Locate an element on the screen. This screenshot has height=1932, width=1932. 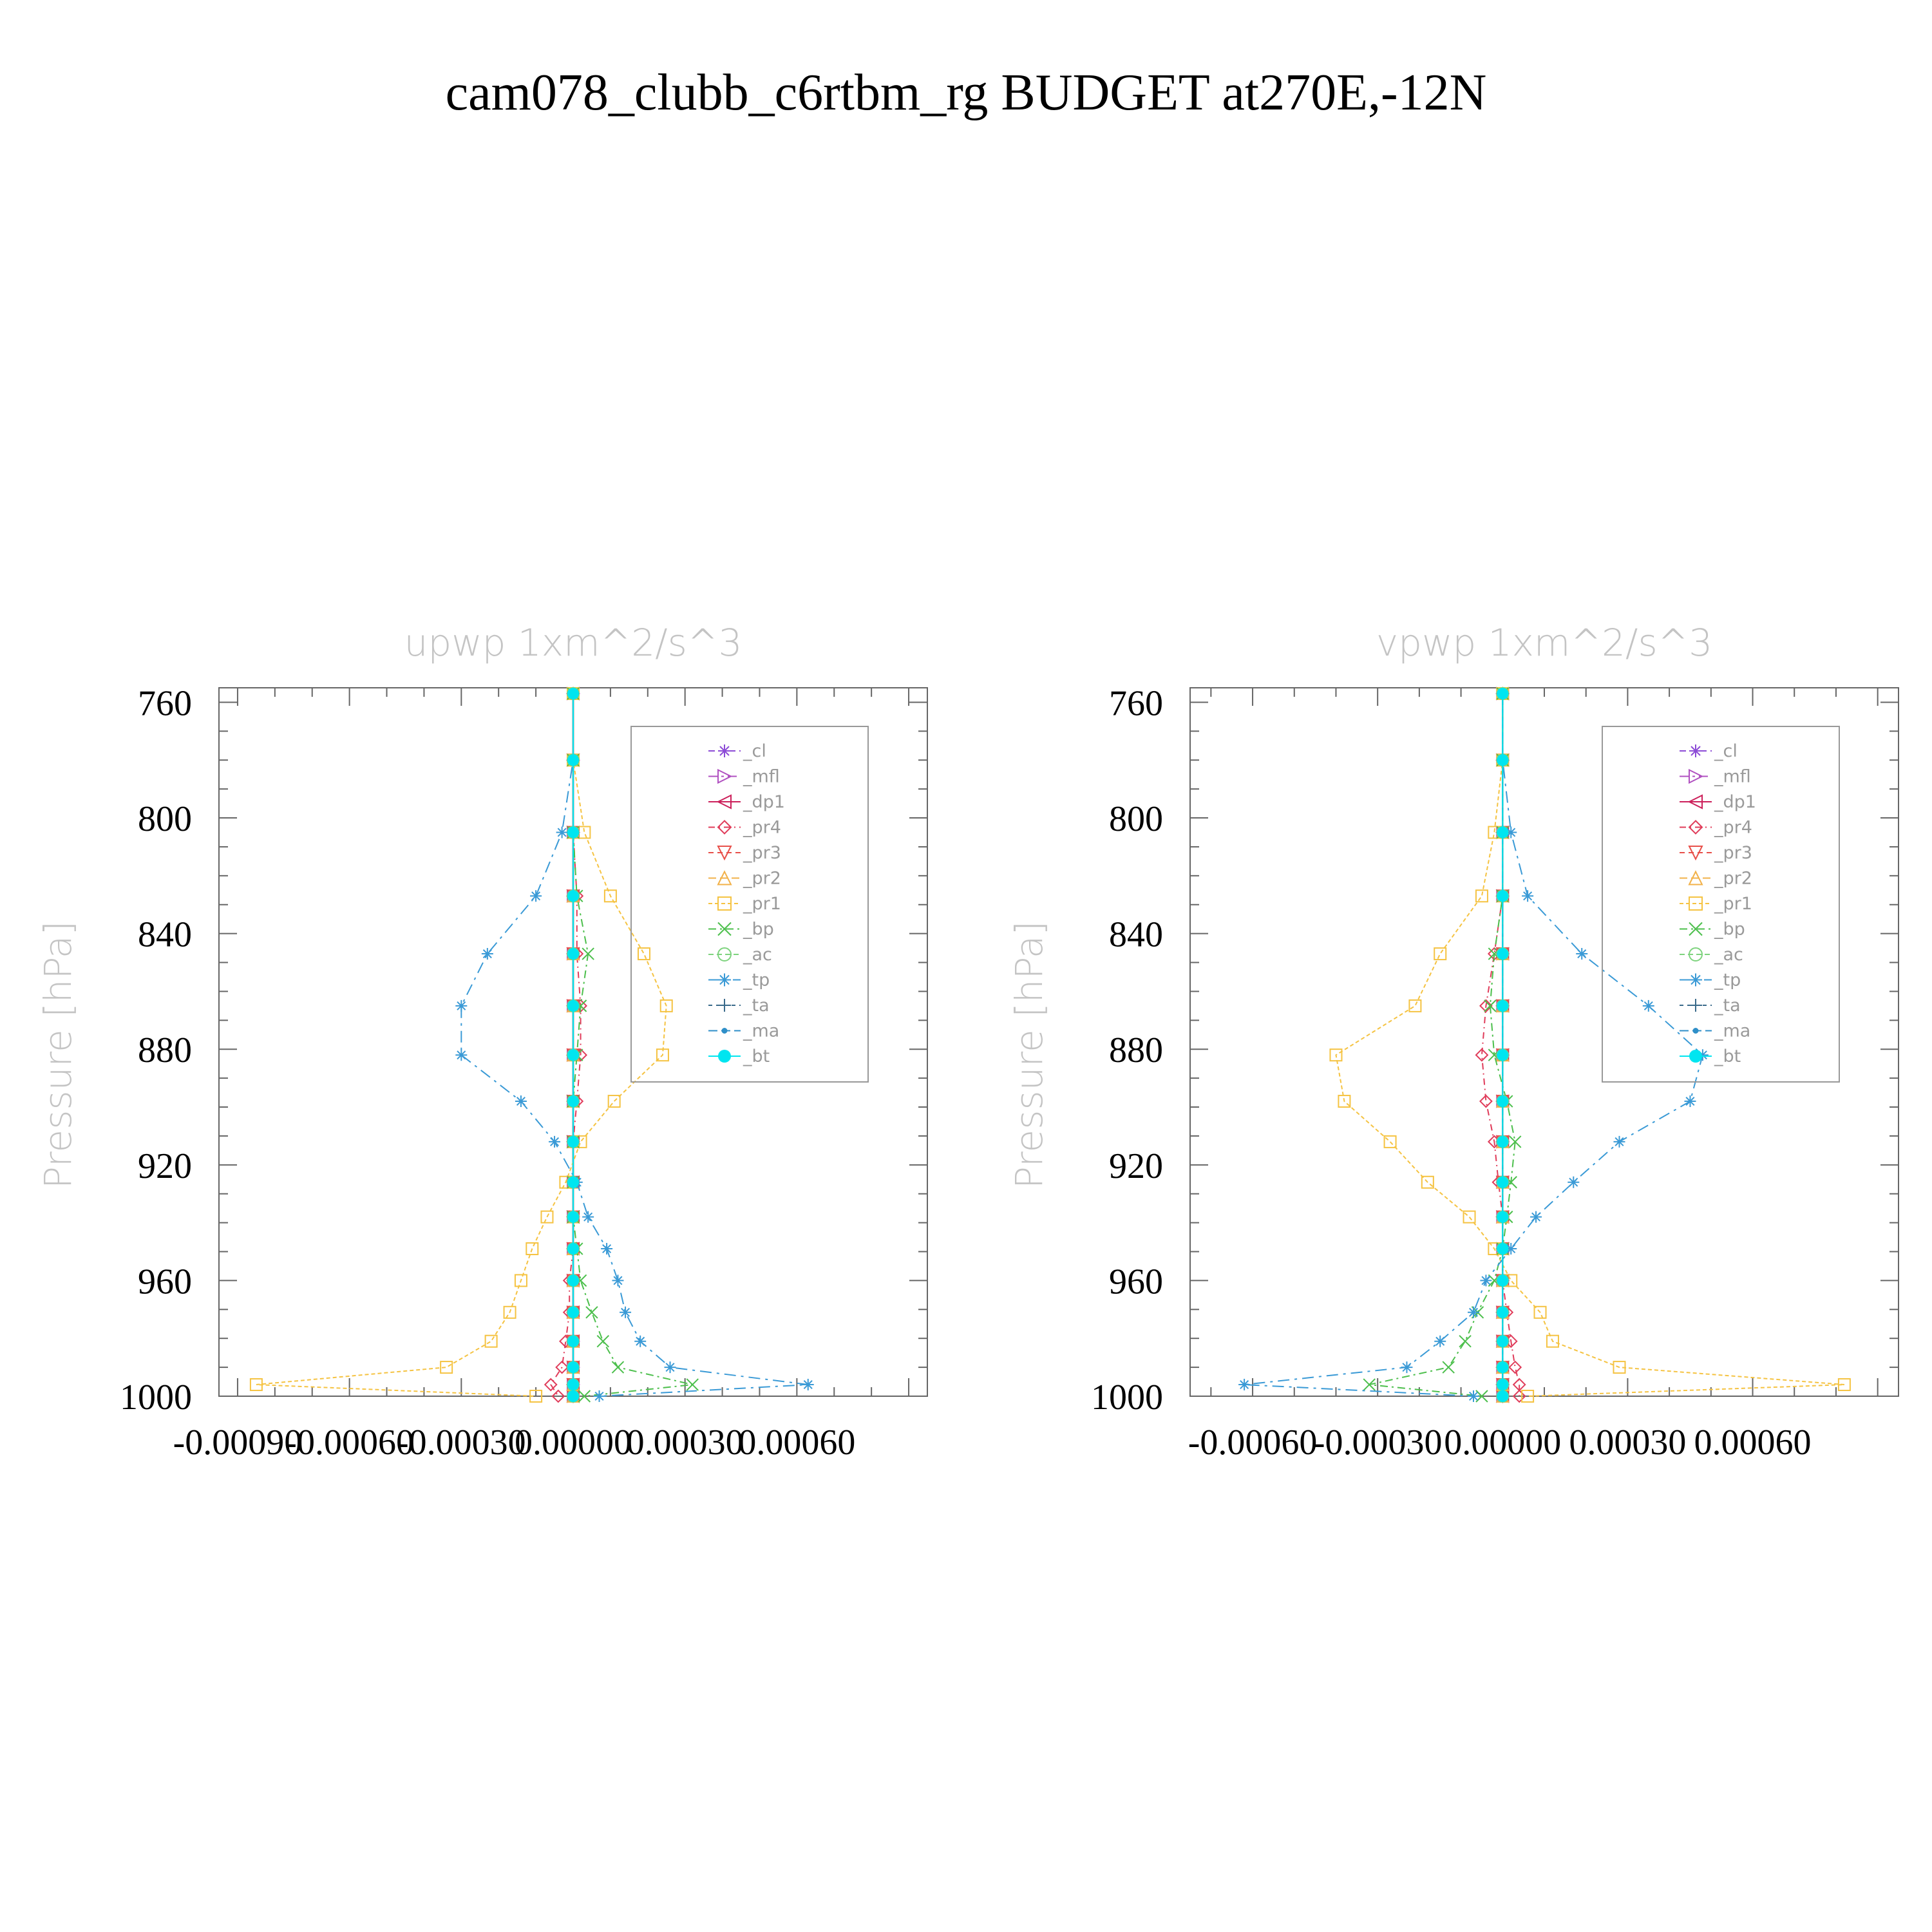
legend-label: _pr4 is located at coordinates (1733, 828).